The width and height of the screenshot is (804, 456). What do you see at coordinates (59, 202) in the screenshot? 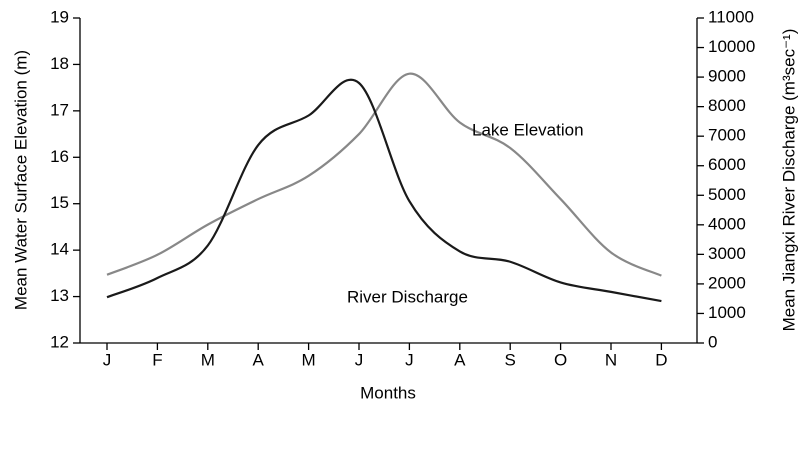
I see `y-tick-label: 15` at bounding box center [59, 202].